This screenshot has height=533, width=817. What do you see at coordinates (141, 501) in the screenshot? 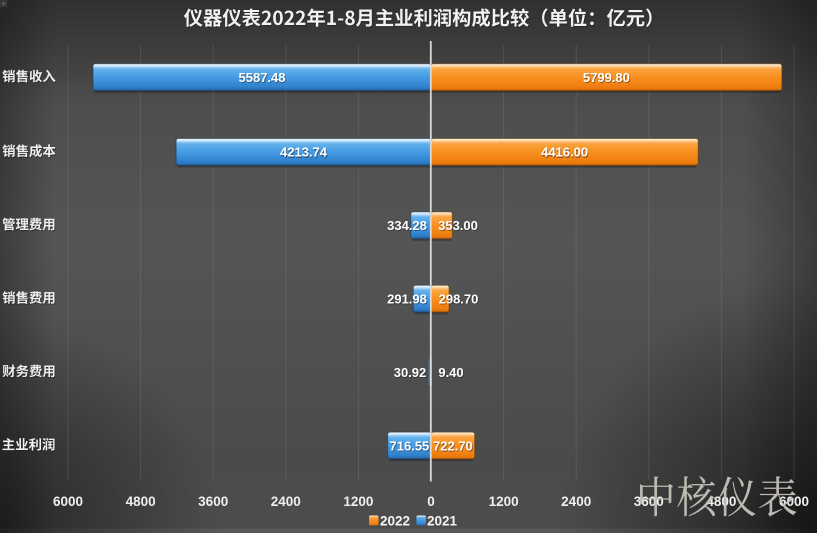
I see `svg-text: 4800` at bounding box center [141, 501].